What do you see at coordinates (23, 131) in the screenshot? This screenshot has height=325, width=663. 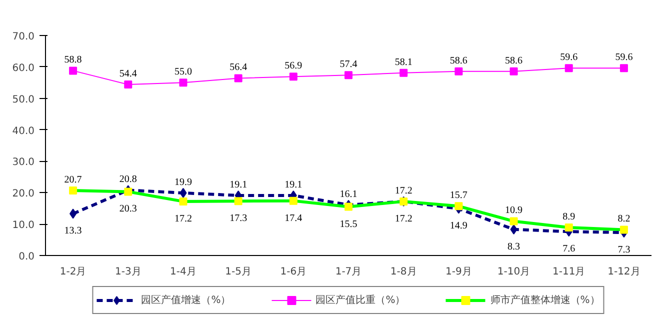 I see `y-tick-label: 40.0` at bounding box center [23, 131].